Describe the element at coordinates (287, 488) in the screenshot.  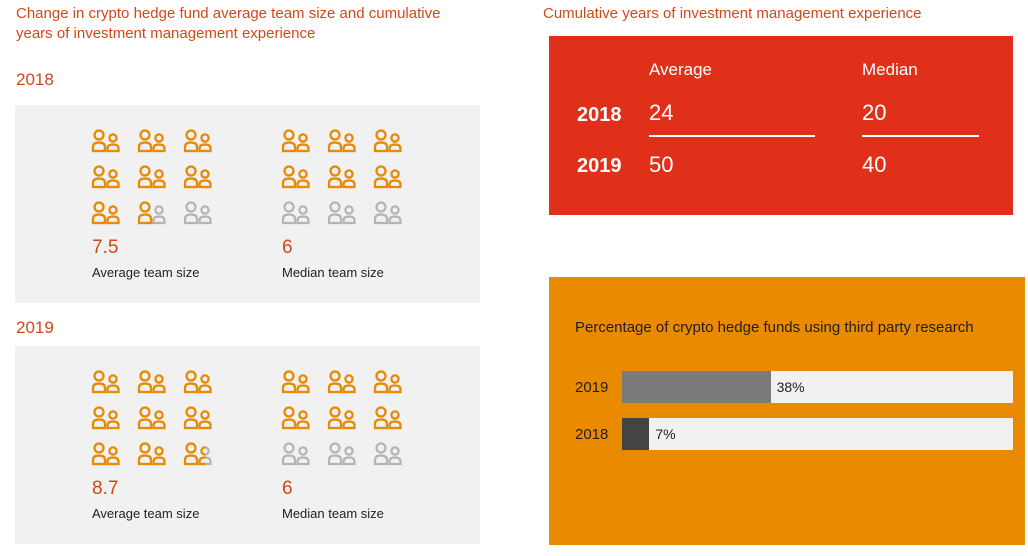
I see `median-team-size-value-2019: 6` at that location.